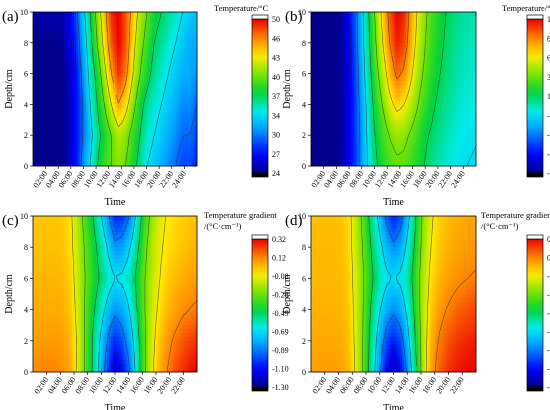 The height and width of the screenshot is (410, 550). What do you see at coordinates (276, 135) in the screenshot?
I see `colorbar-tick-label: 30` at bounding box center [276, 135].